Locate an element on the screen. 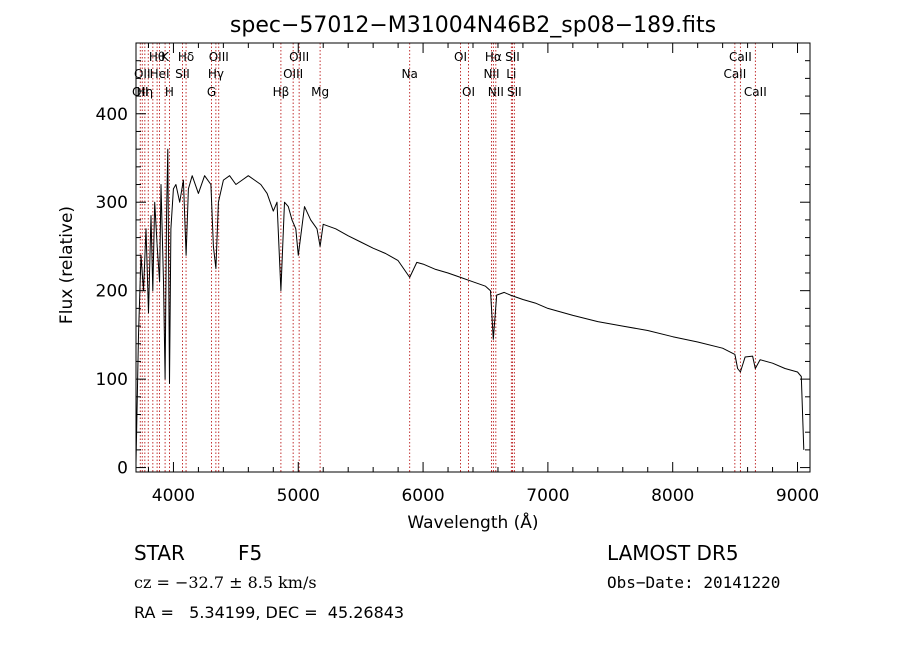 This screenshot has width=900, height=649. line-label-1-1: OII is located at coordinates (142, 74).